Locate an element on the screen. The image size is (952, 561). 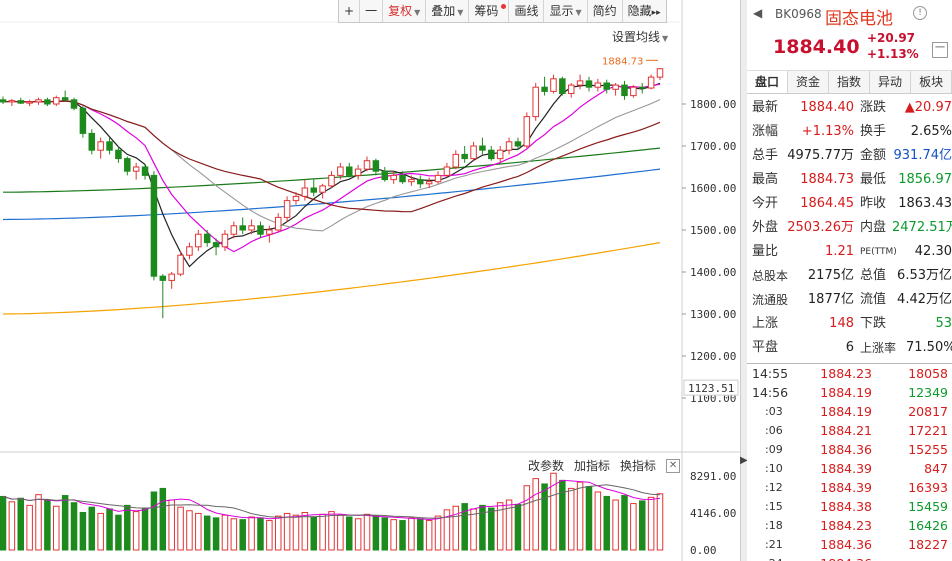
tick-row: :15 1884.38 15459 is located at coordinates (849, 506).